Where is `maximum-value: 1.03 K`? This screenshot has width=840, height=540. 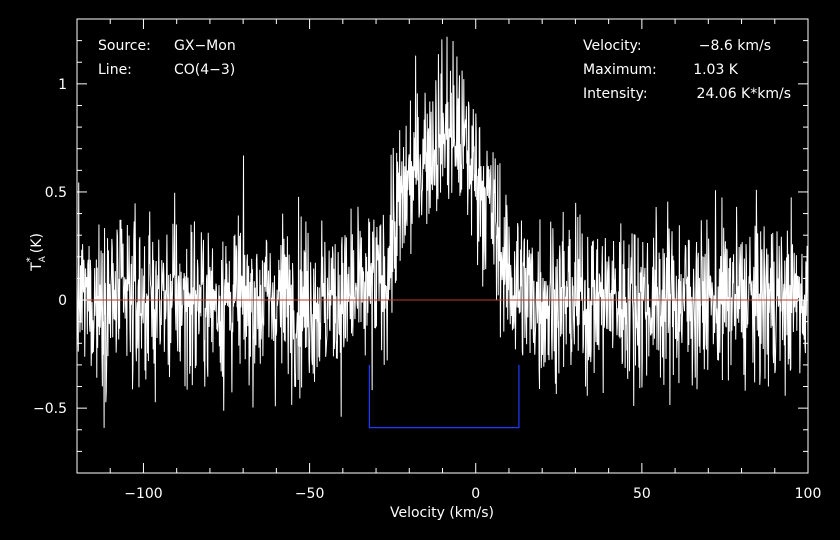 maximum-value: 1.03 K is located at coordinates (716, 70).